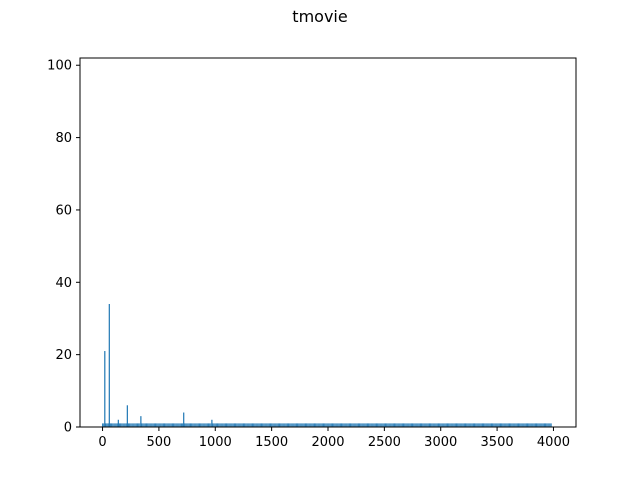  Describe the element at coordinates (319, 16) in the screenshot. I see `chart-title: tmovie` at that location.